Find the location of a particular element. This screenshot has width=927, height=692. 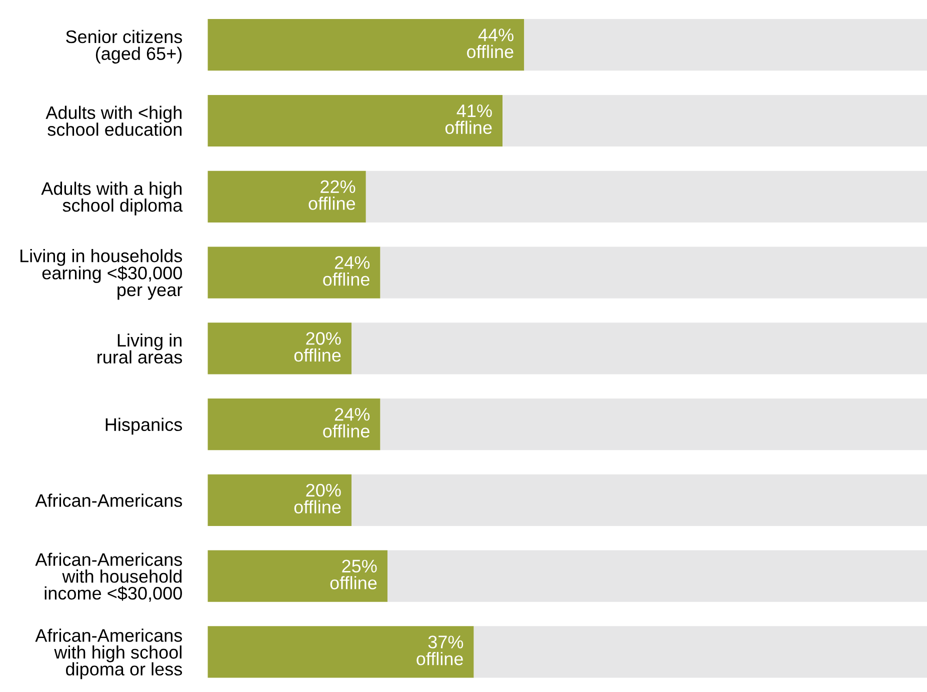

data-label: 37% offline is located at coordinates (440, 651).